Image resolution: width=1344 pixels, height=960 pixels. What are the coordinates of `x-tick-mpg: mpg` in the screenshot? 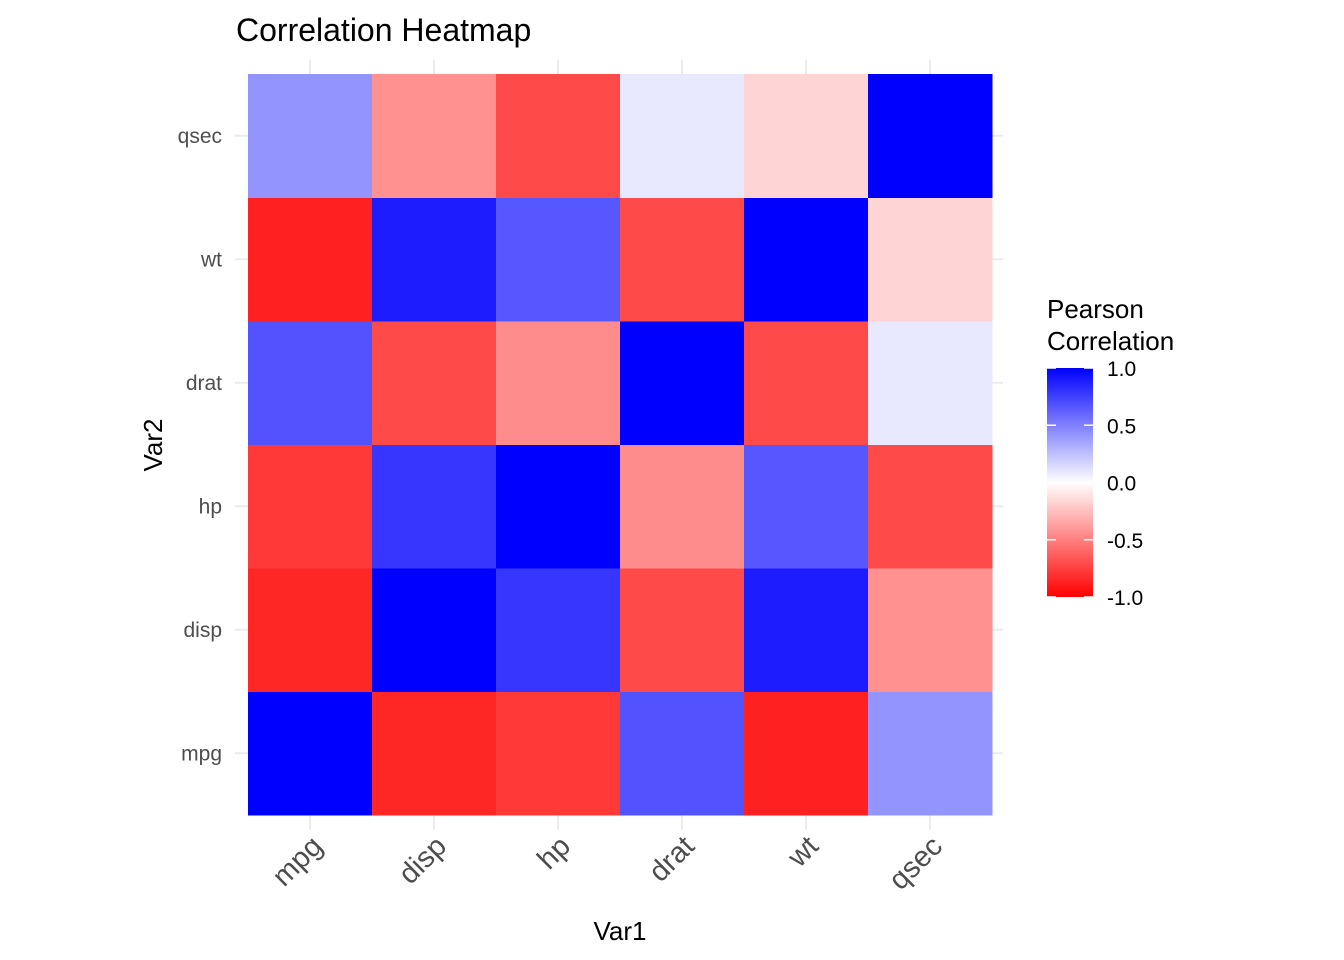 It's located at (297, 861).